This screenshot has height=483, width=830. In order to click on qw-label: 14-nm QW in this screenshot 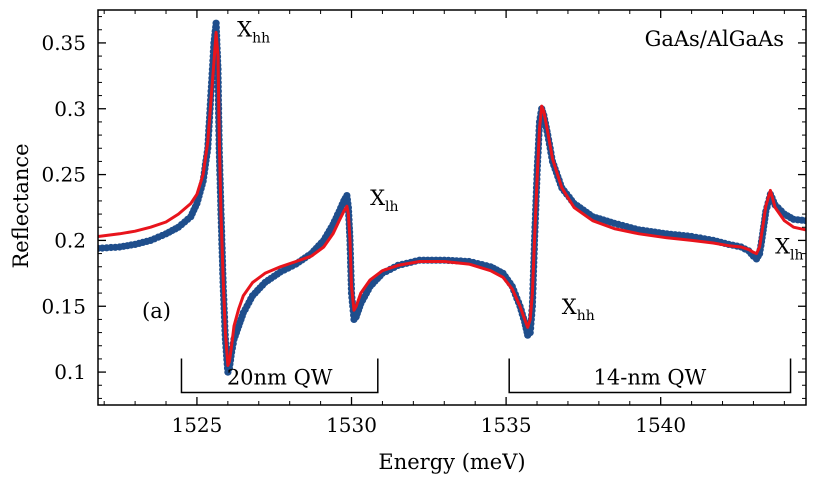, I will do `click(650, 377)`.